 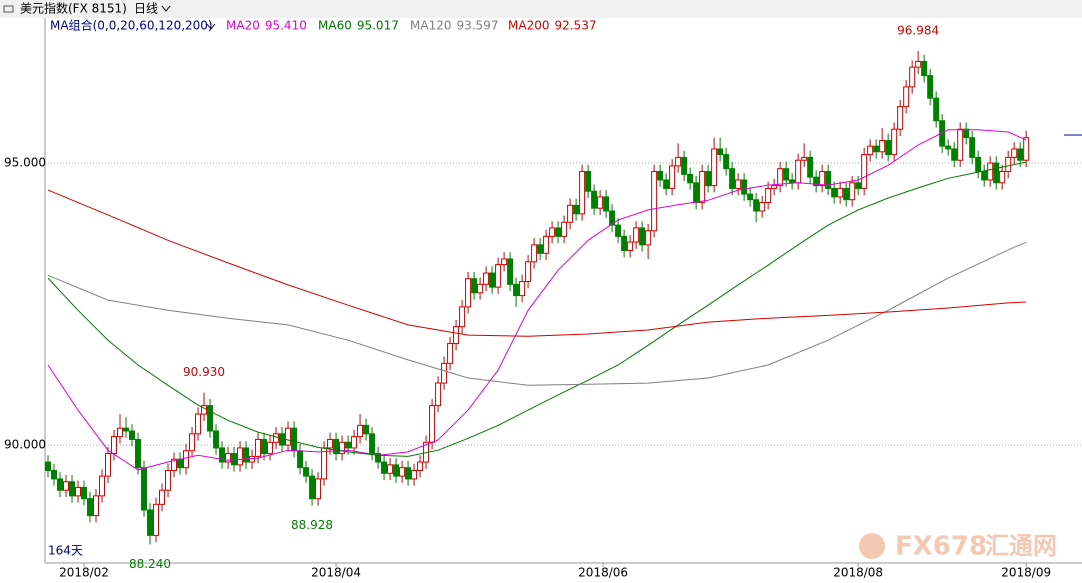 What do you see at coordinates (336, 573) in the screenshot?
I see `x-tick-label: 2018/04` at bounding box center [336, 573].